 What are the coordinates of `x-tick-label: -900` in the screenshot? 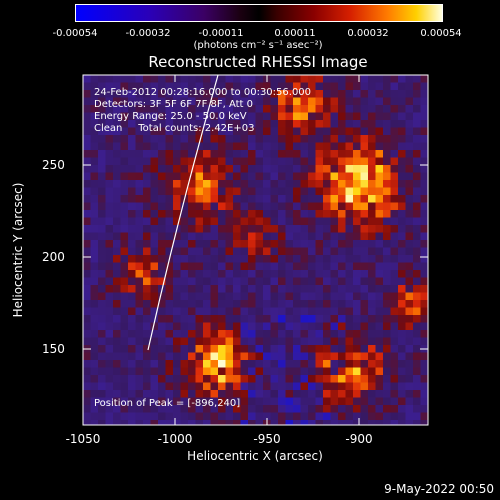 It's located at (359, 439).